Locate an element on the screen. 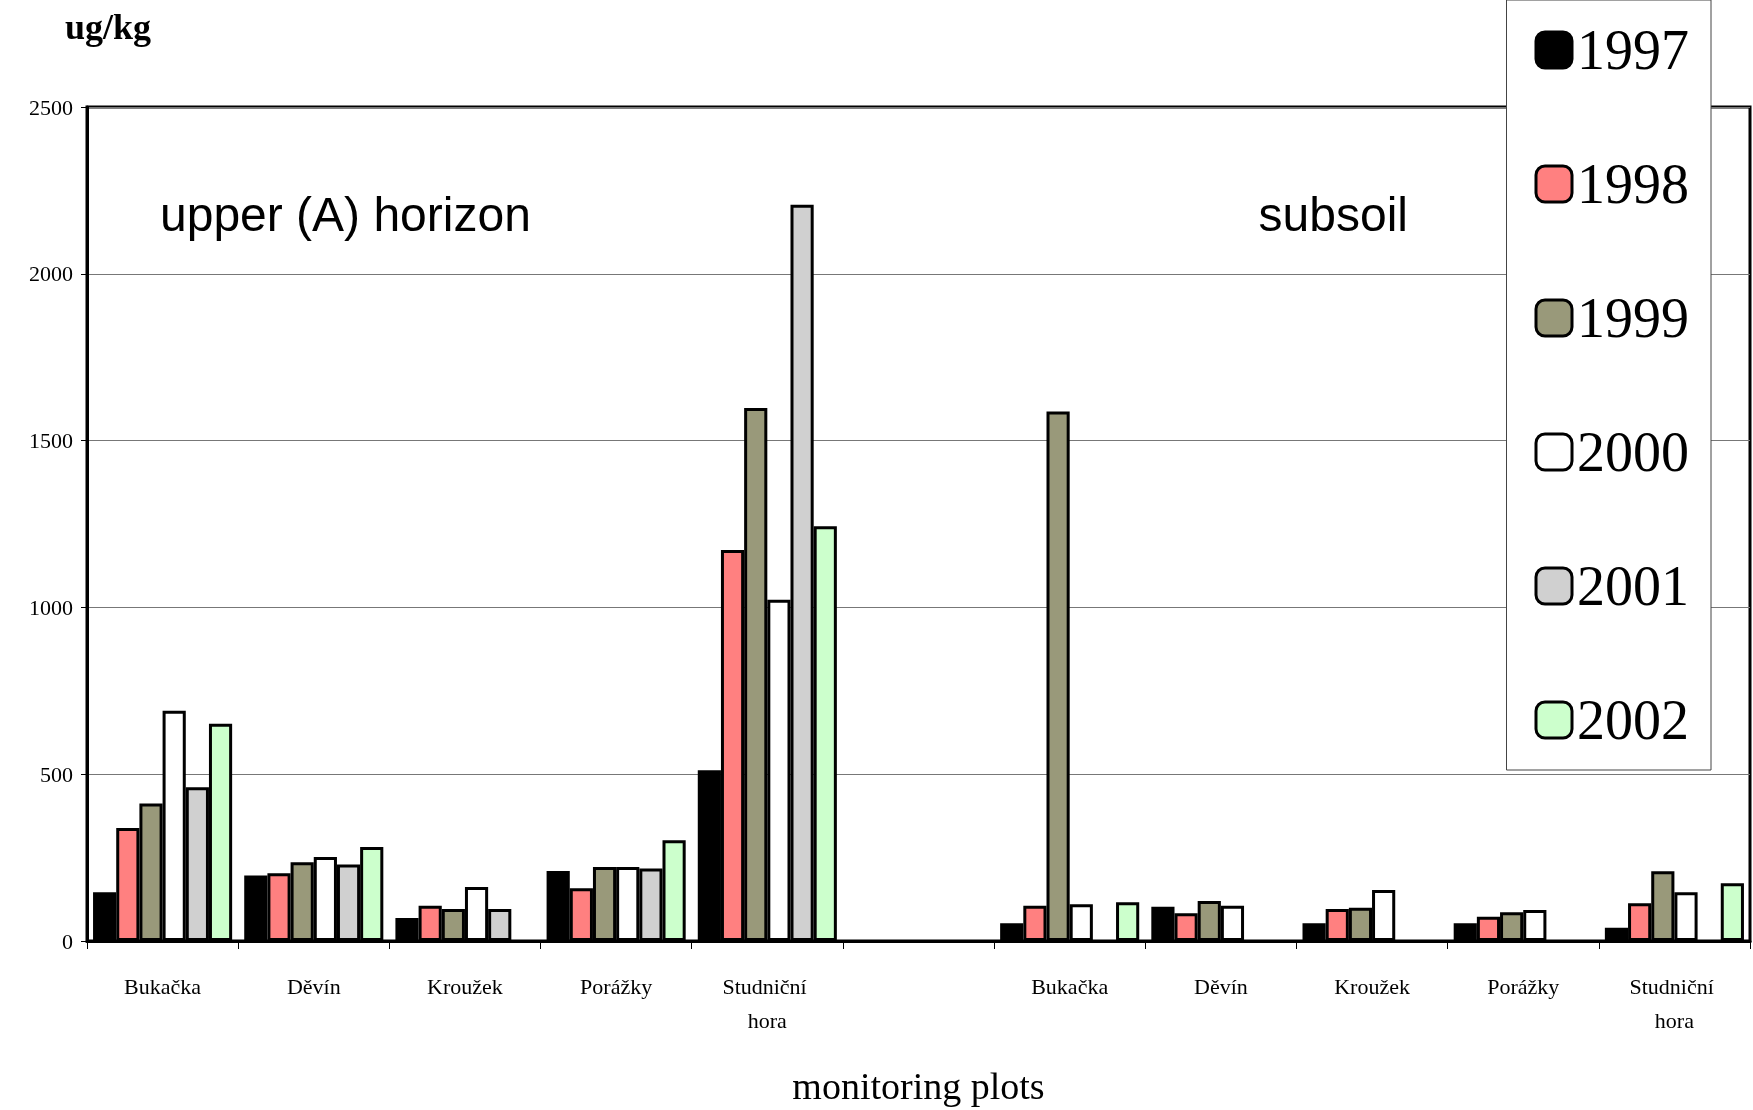 The height and width of the screenshot is (1110, 1753). x-axis-title: monitoring plots is located at coordinates (918, 1086).